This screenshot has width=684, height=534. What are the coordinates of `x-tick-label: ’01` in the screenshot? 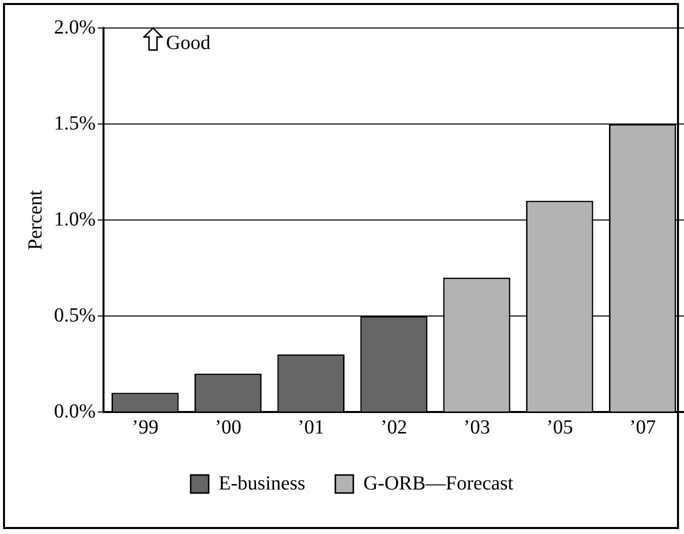 It's located at (311, 427).